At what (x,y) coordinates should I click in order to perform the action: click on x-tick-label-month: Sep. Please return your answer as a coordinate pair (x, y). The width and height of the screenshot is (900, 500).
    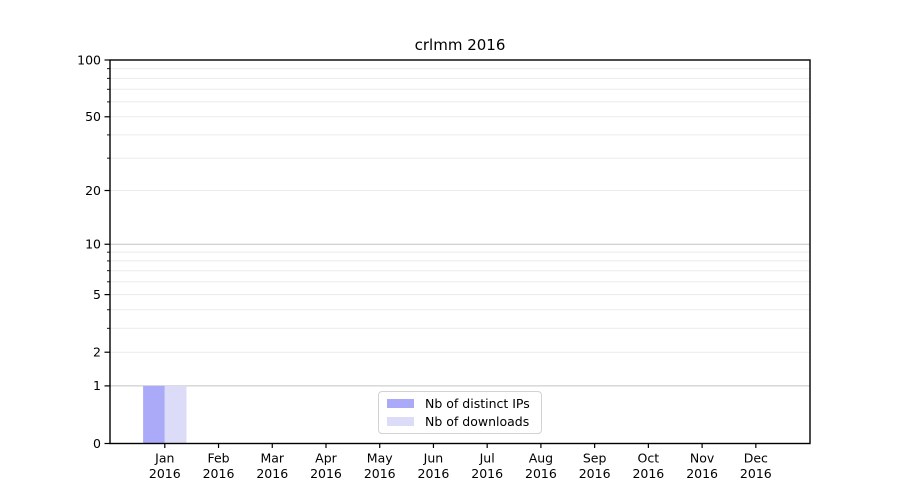
    Looking at the image, I should click on (595, 458).